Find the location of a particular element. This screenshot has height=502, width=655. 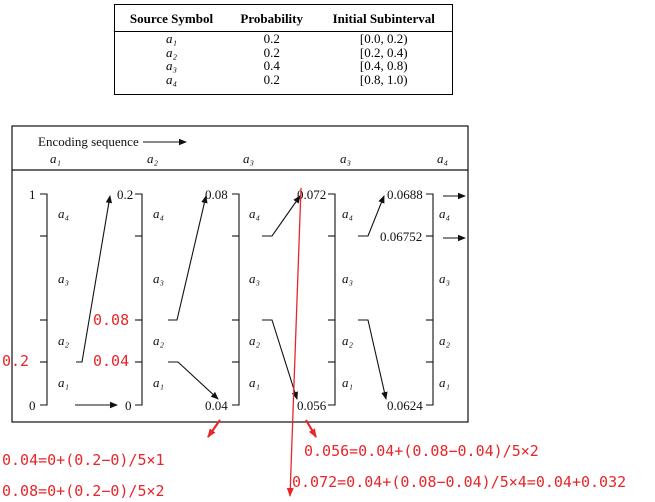

bottom-value: 0.0624 is located at coordinates (405, 405).